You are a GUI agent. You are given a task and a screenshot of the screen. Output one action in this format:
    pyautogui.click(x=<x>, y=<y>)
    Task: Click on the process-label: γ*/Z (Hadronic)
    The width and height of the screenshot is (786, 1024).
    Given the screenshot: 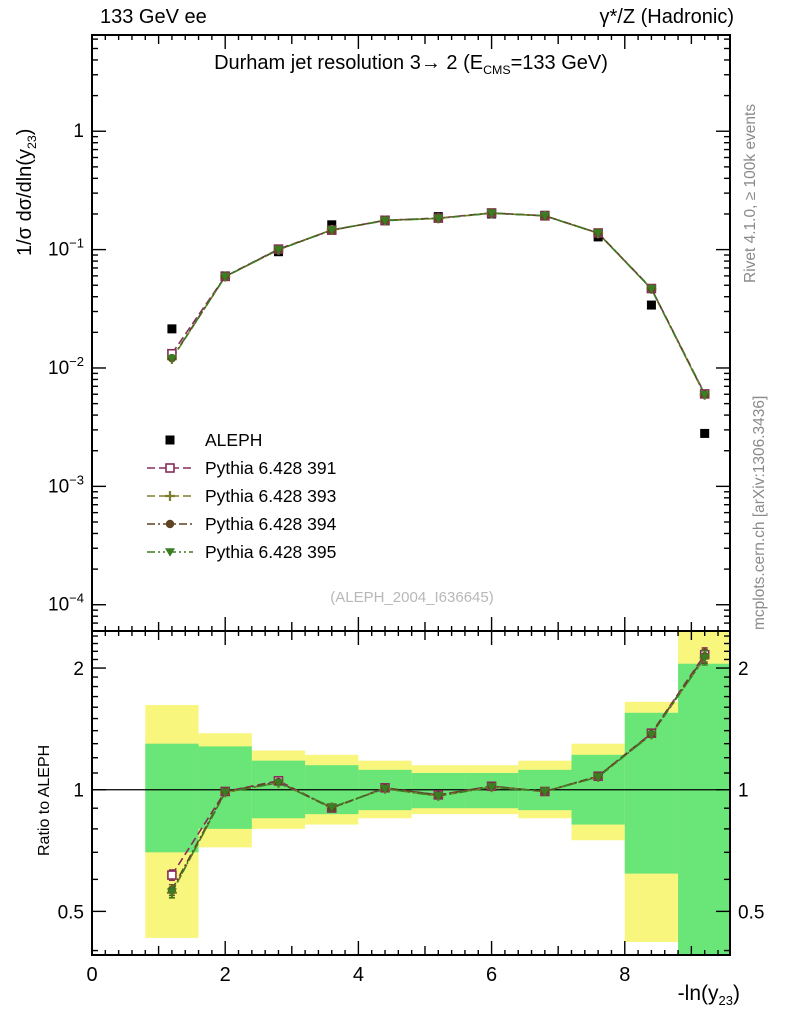 What is the action you would take?
    pyautogui.click(x=666, y=17)
    